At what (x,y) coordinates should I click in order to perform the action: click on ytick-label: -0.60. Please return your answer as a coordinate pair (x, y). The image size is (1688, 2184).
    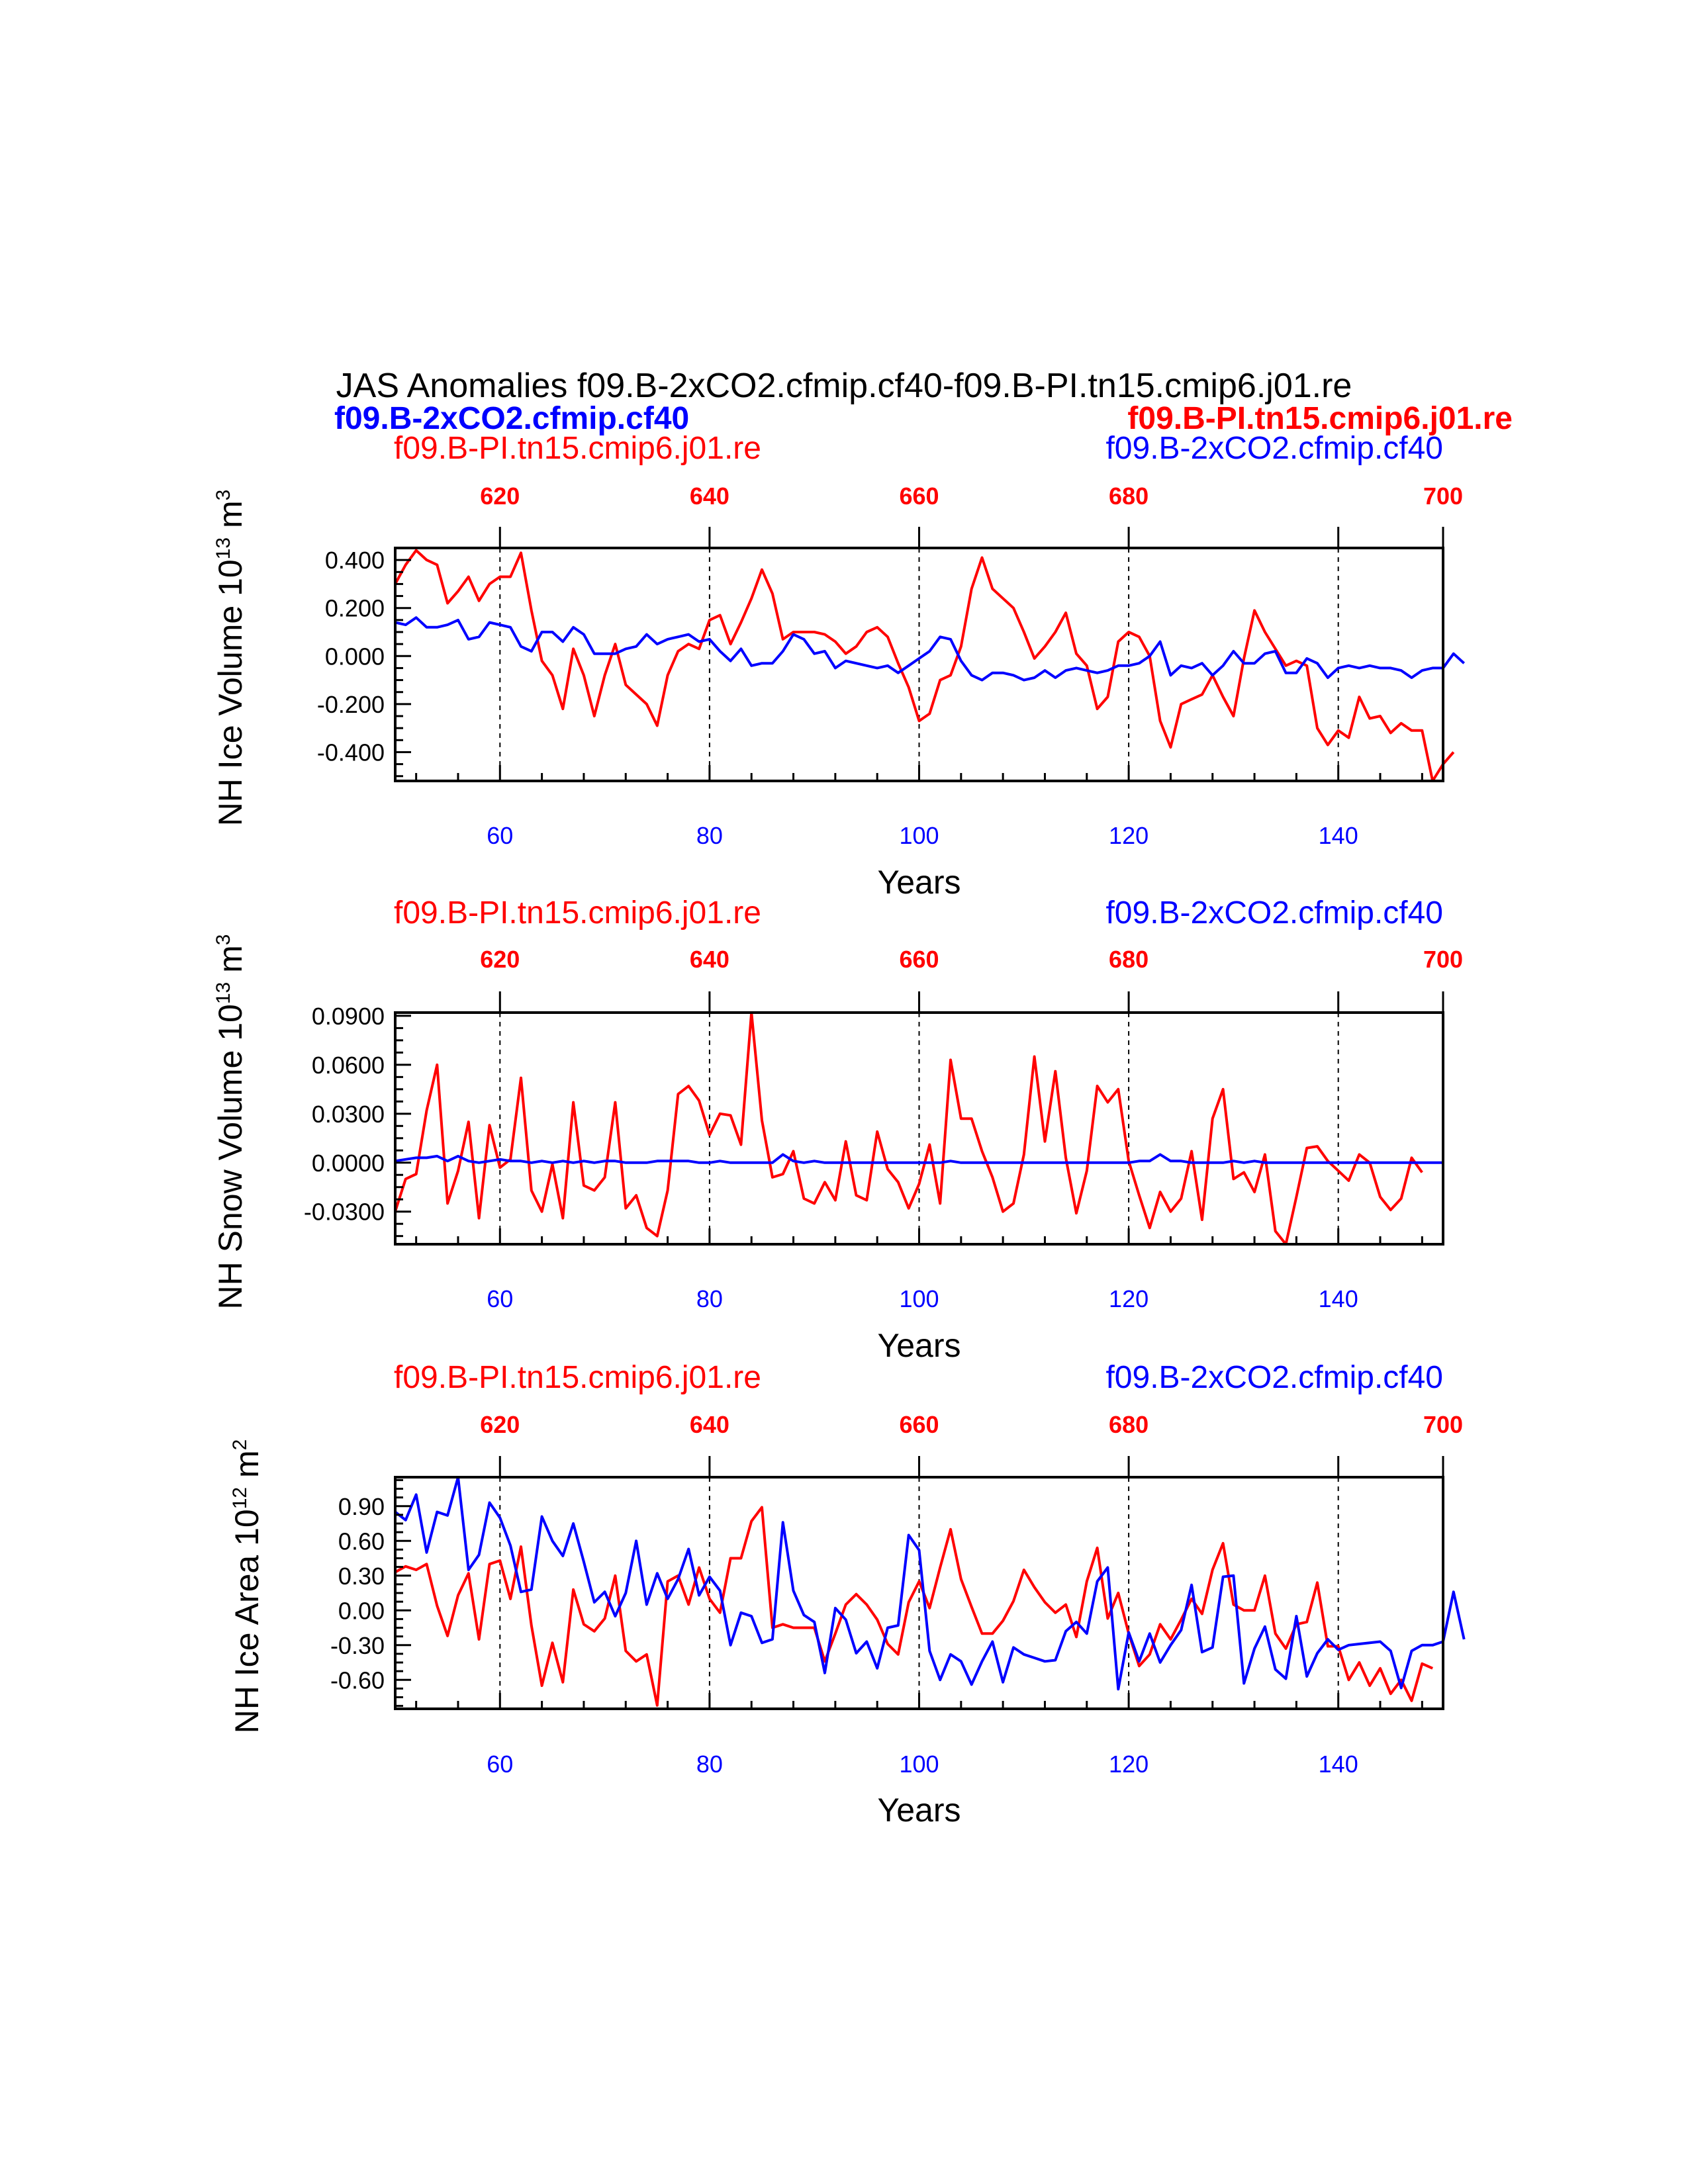
    Looking at the image, I should click on (357, 1680).